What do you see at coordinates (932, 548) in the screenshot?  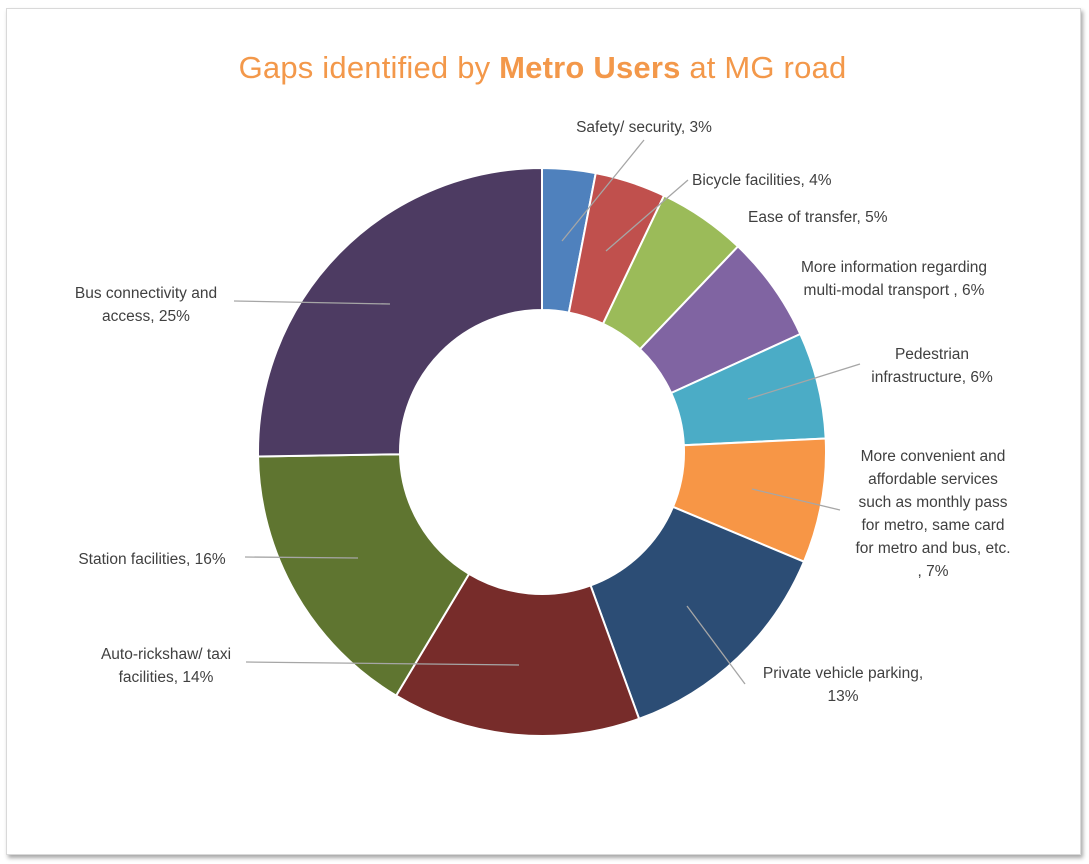 I see `slice-label-5-line-4: for metro and bus, etc.` at bounding box center [932, 548].